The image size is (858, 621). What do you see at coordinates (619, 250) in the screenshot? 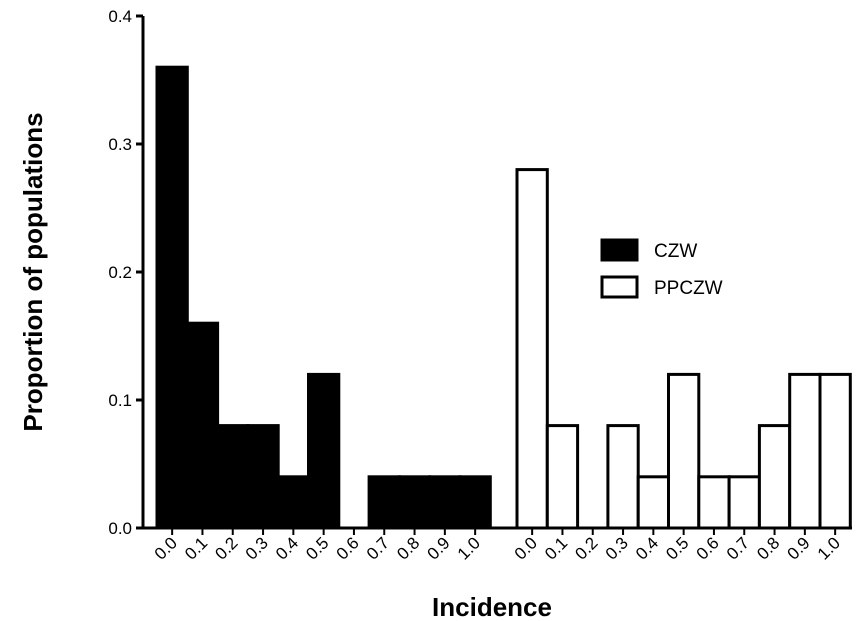
I see `legend-swatch-czw` at bounding box center [619, 250].